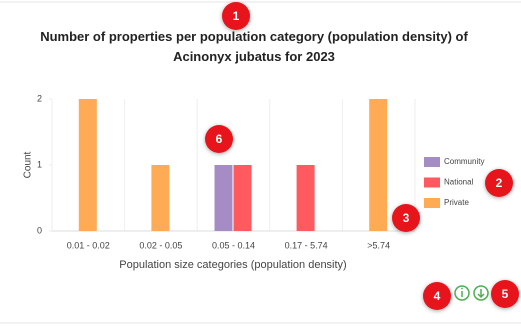  Describe the element at coordinates (306, 245) in the screenshot. I see `x-tick-label: 0.17 - 5.74` at that location.